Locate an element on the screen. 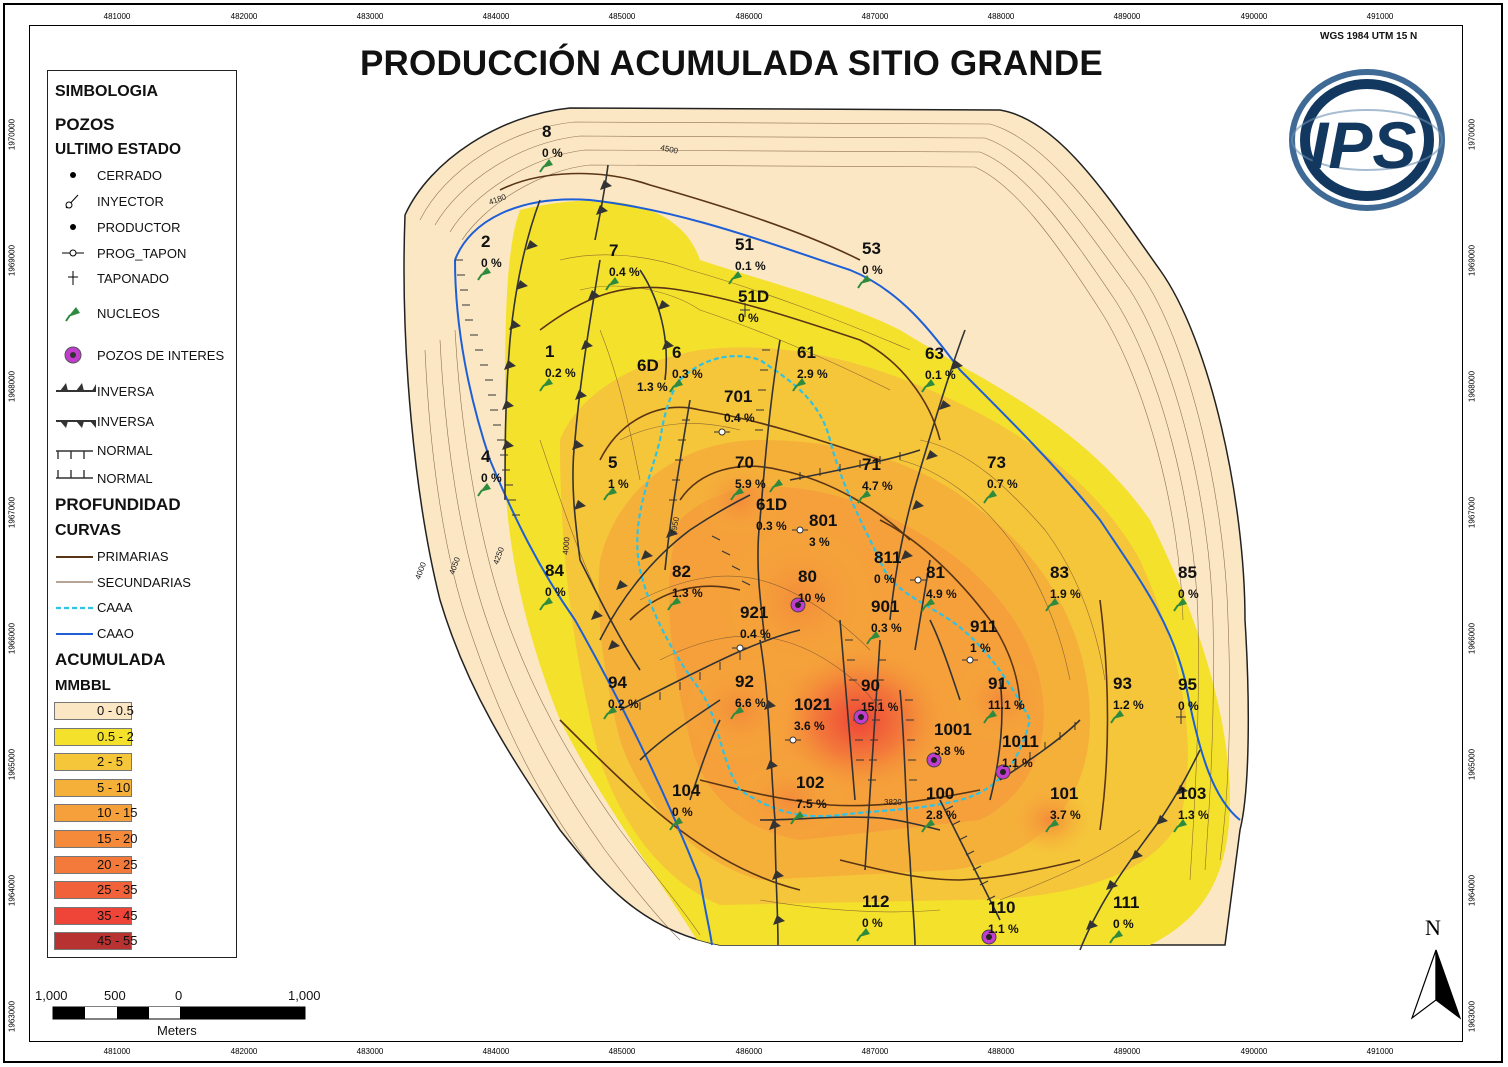  well-701: 701 0.4 % is located at coordinates (734, 411).